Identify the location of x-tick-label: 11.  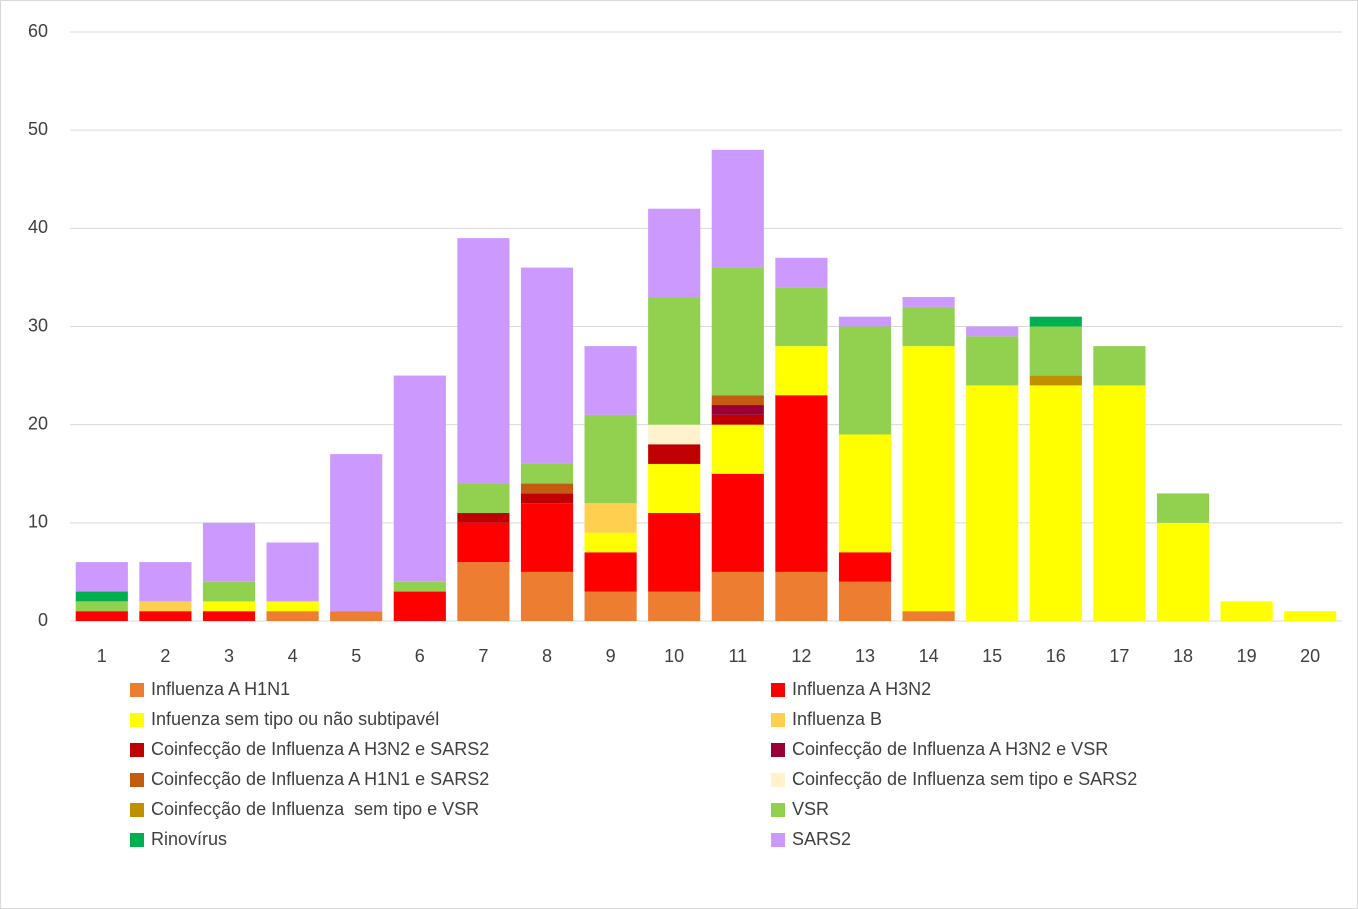
(737, 656).